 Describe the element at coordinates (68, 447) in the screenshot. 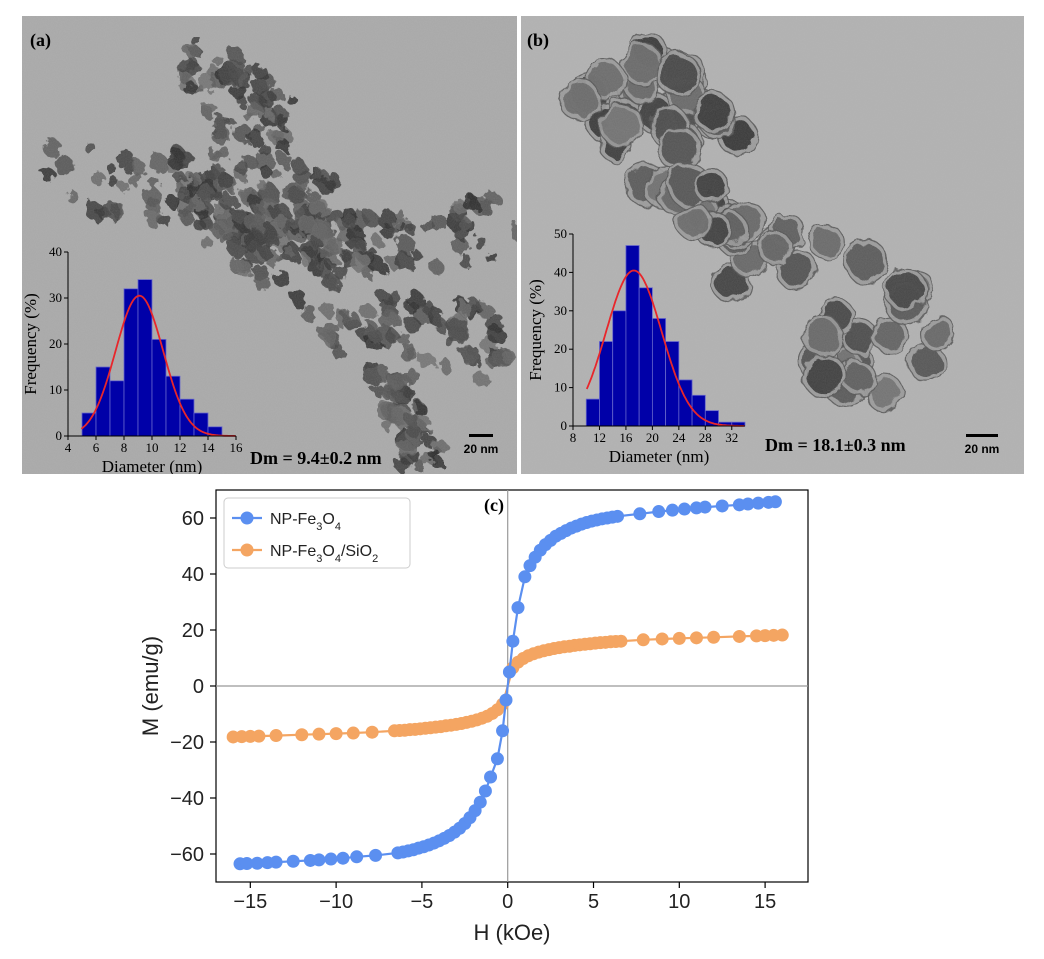

I see `x-tick-label: 4` at that location.